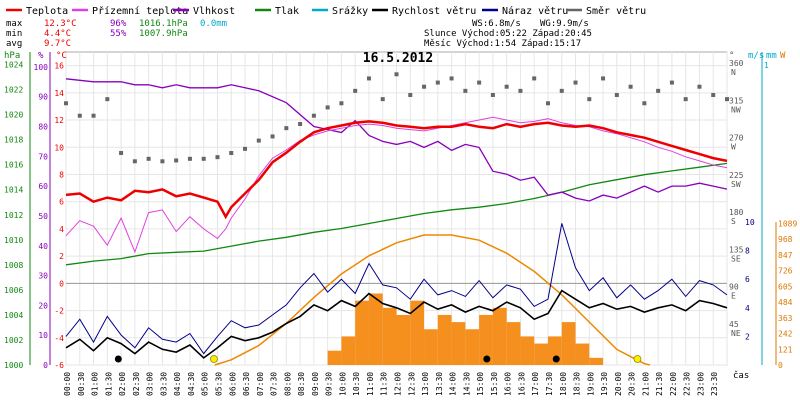  I want to click on deg-dir: W, so click(733, 147).